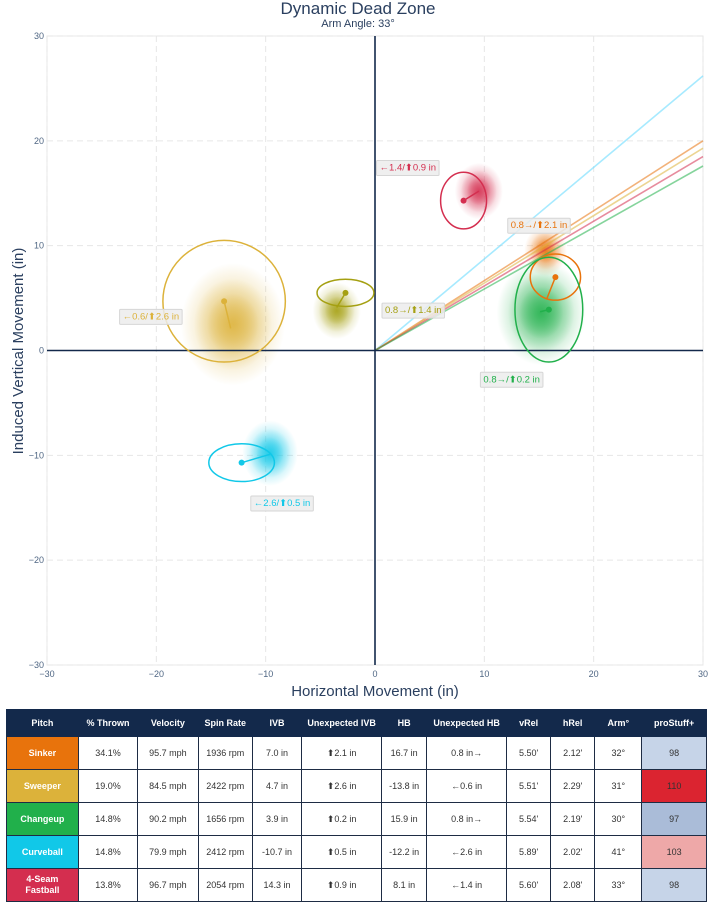 The height and width of the screenshot is (902, 710). I want to click on annotation: 0.8→/⬆1.4 in, so click(413, 310).